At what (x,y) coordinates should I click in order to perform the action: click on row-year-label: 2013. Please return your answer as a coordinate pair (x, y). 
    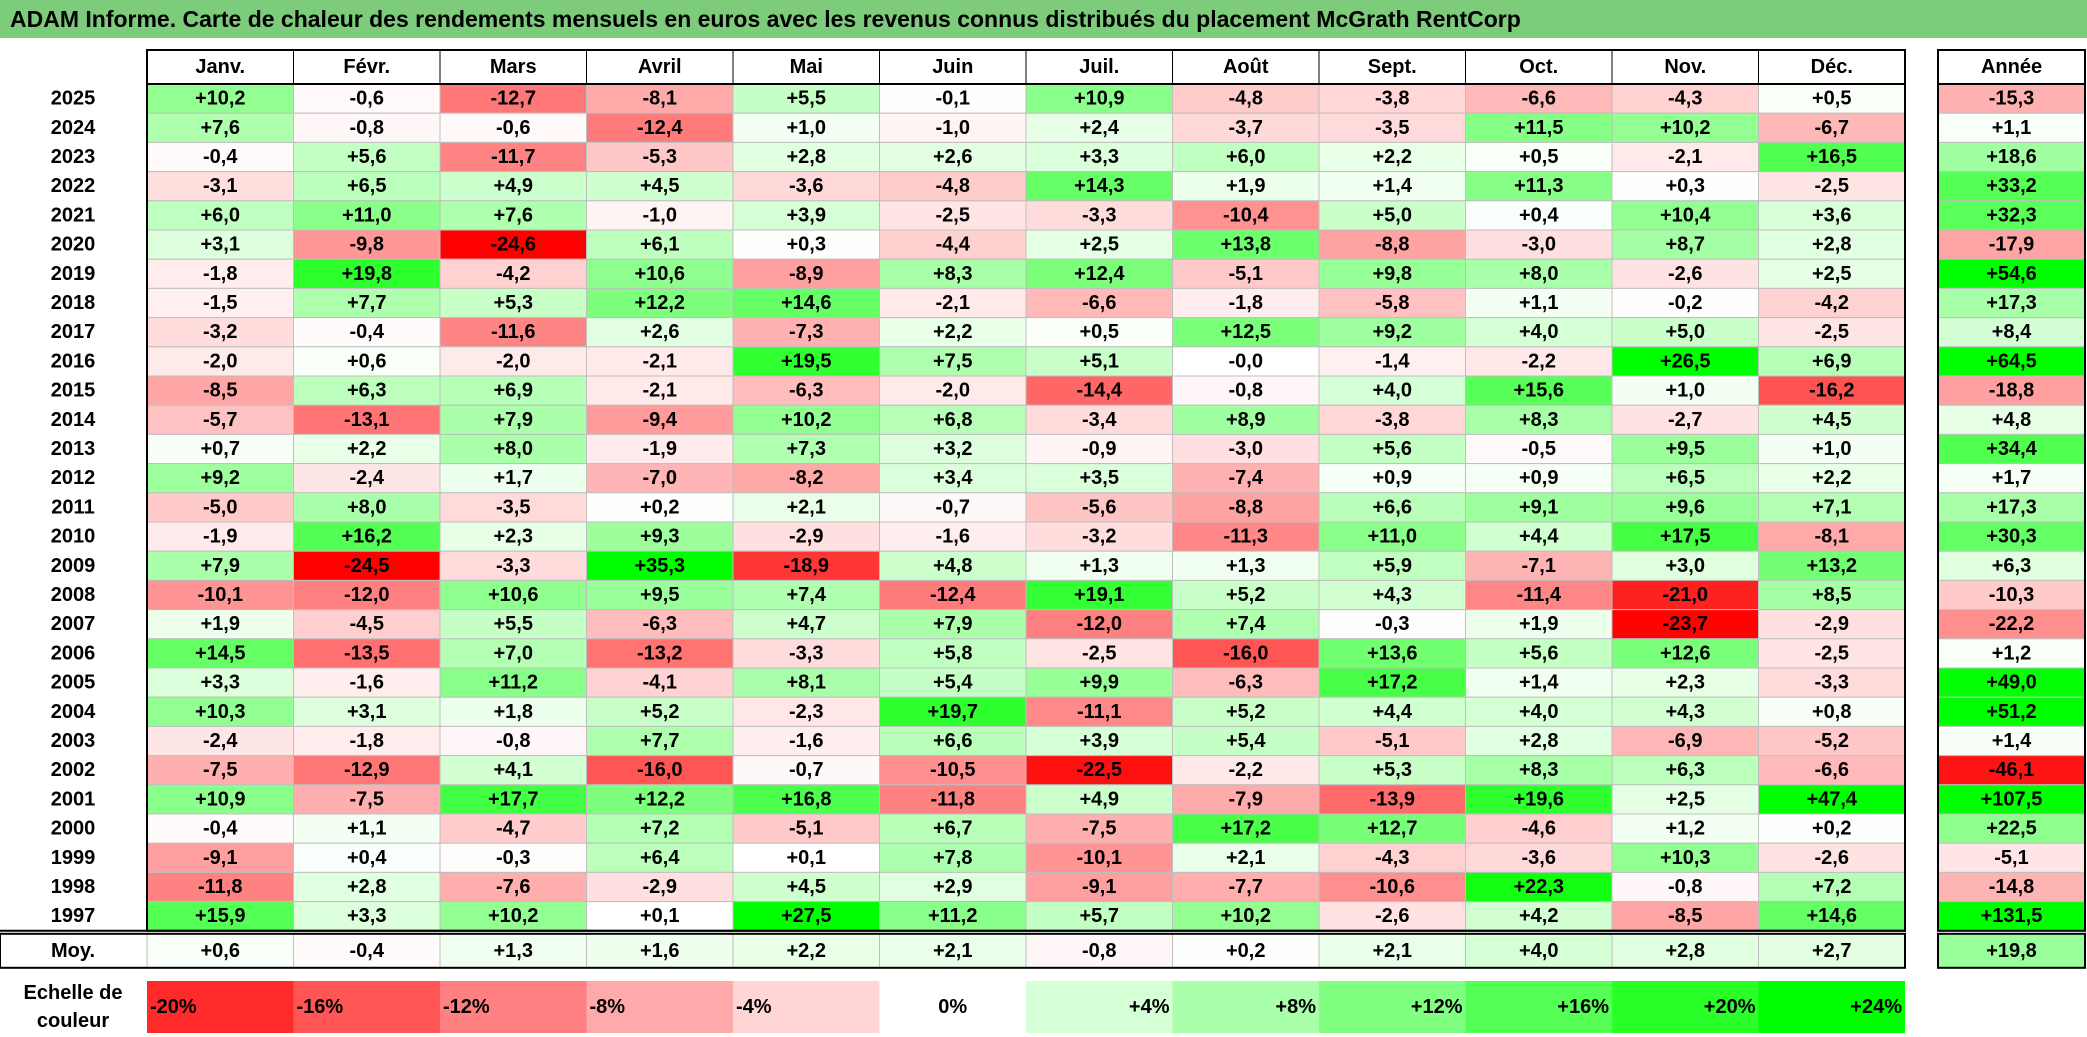
    Looking at the image, I should click on (73, 449).